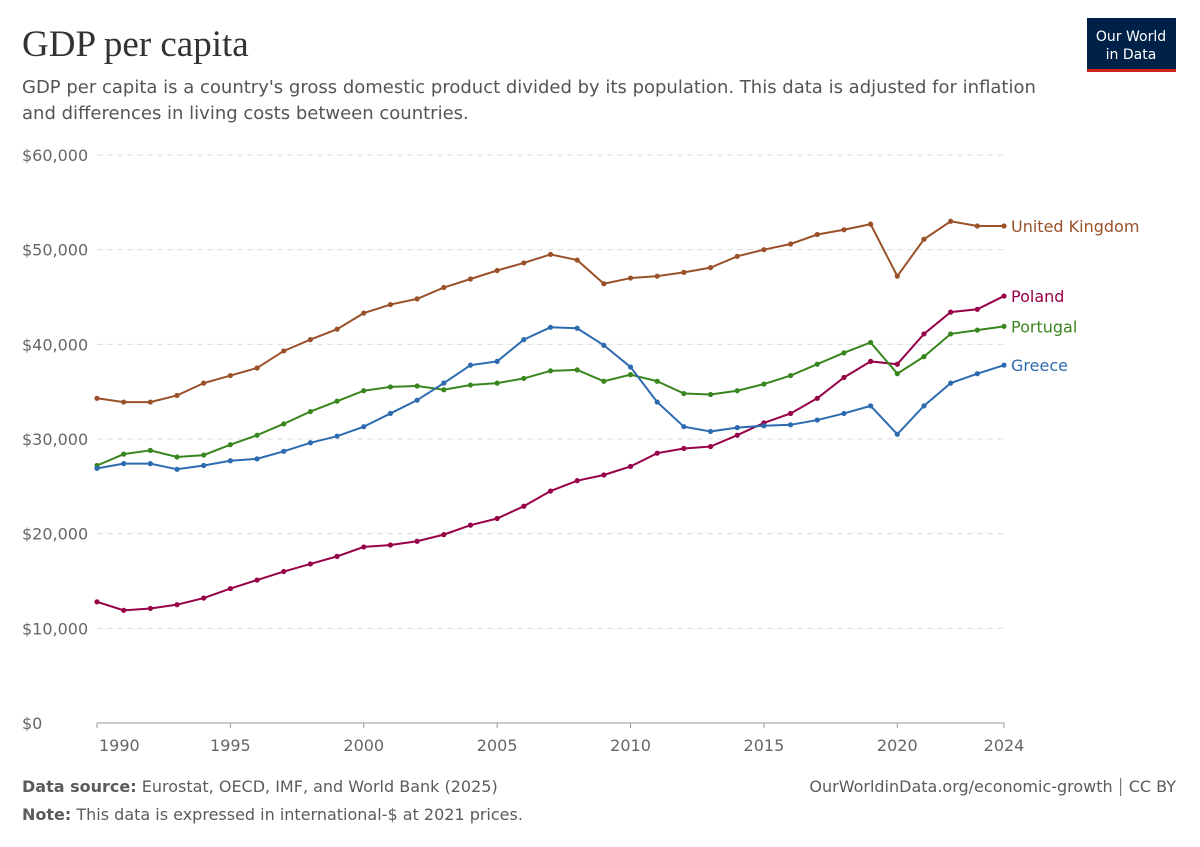 This screenshot has width=1200, height=847. I want to click on logo: Our World in Data, so click(1131, 45).